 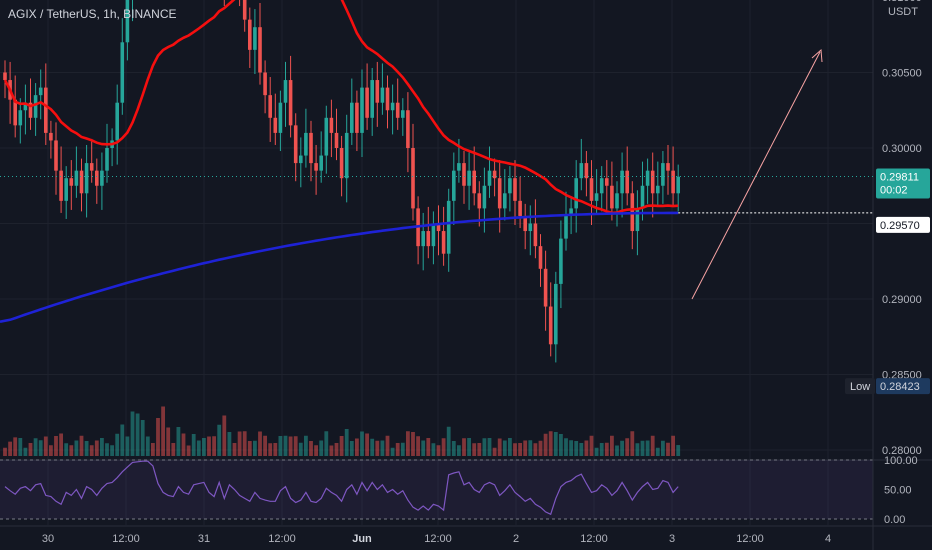 I want to click on low-label: Low, so click(x=860, y=387).